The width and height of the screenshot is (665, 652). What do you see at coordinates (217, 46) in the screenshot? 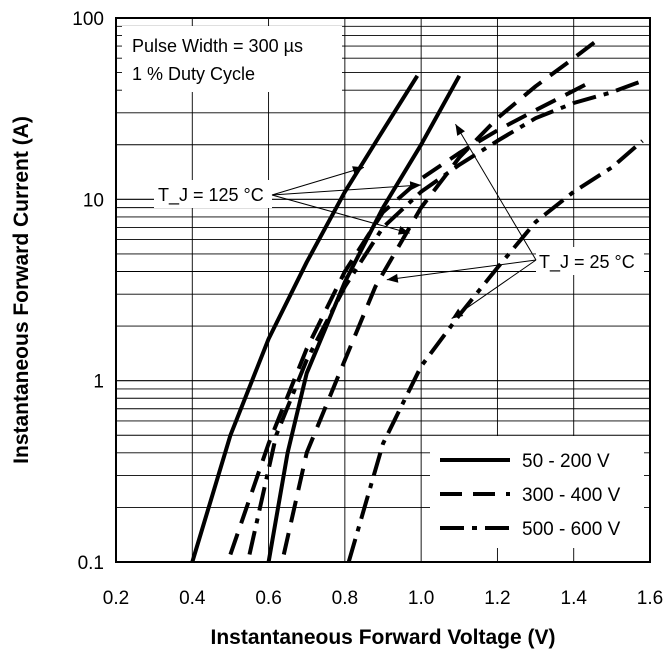
I see `note-line-1: Pulse Width = 300 µs` at bounding box center [217, 46].